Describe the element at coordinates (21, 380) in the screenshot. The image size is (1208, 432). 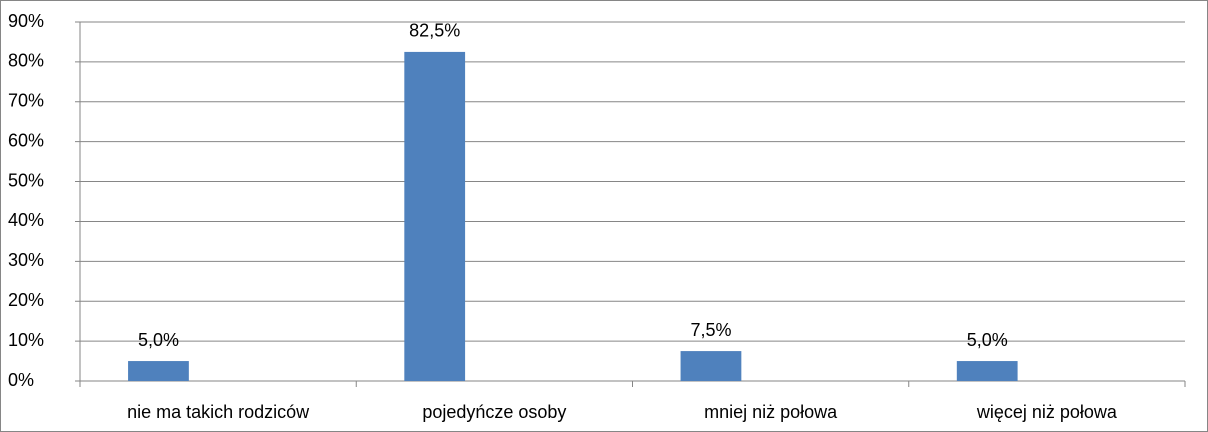
I see `y-tick-label: 0%` at that location.